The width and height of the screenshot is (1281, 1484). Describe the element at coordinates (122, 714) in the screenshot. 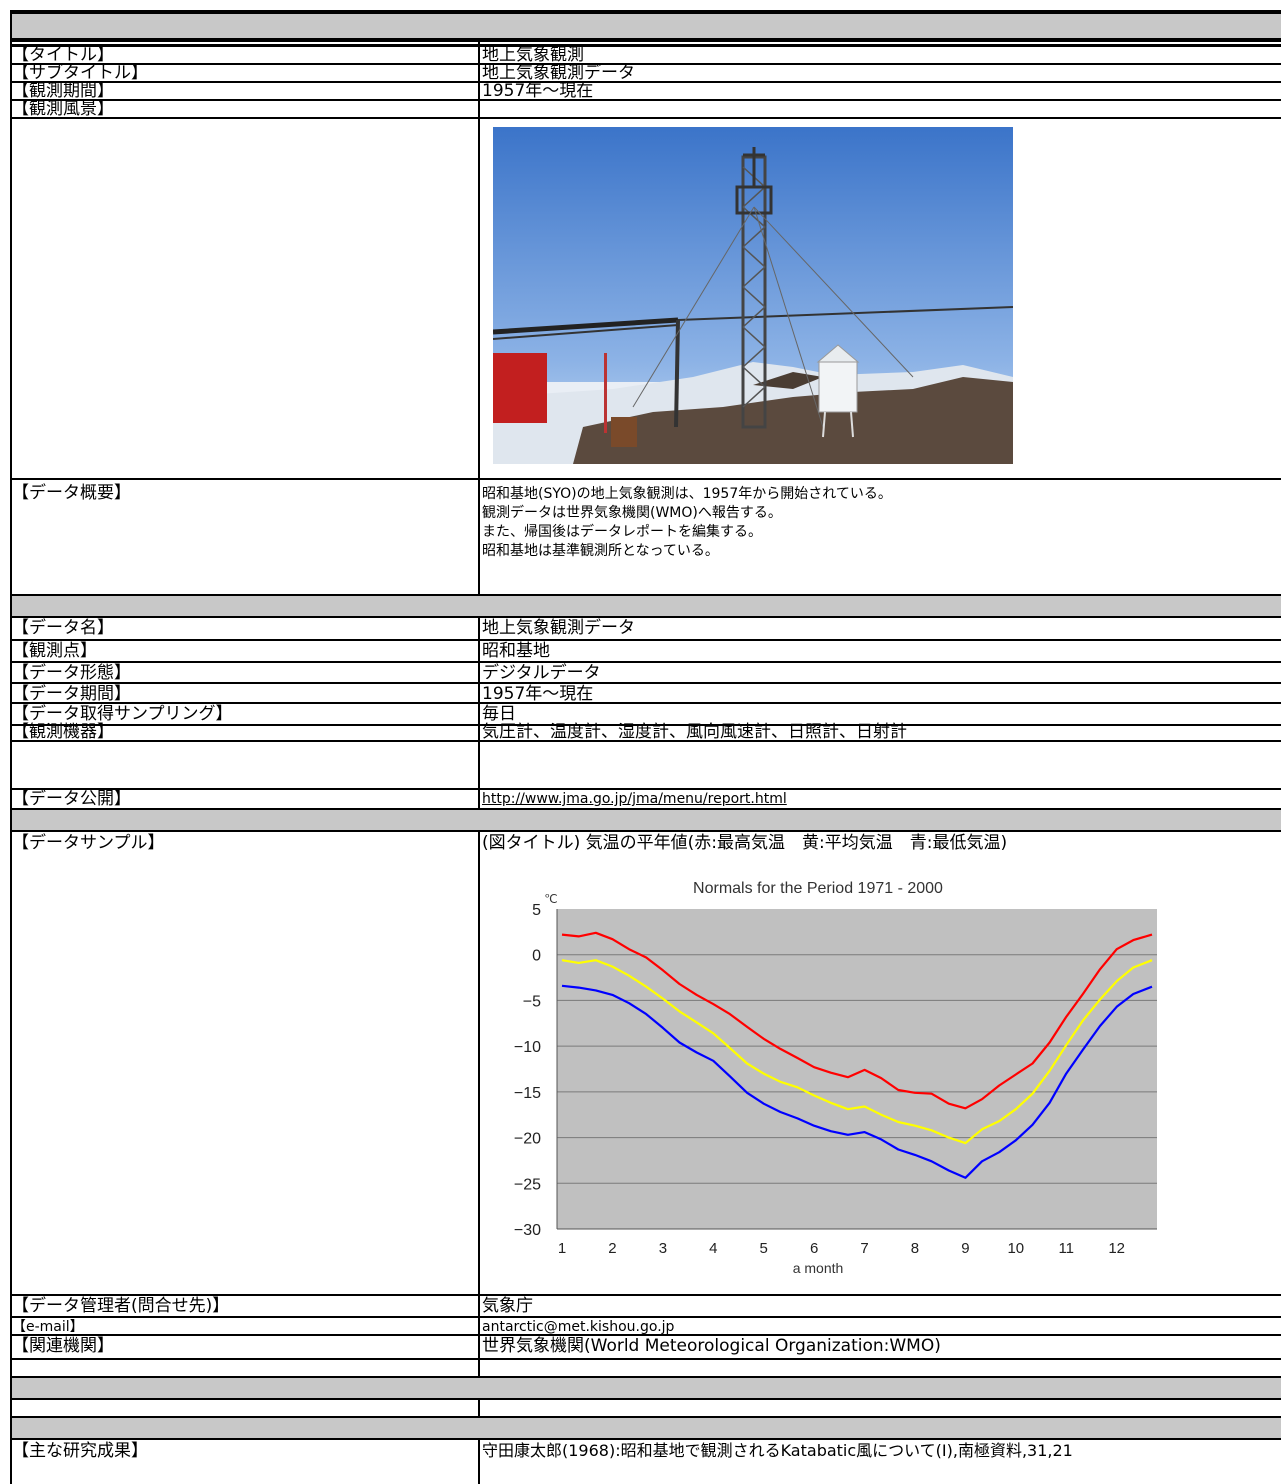

I see `sampling-label: 【データ取得サンプリング】` at that location.